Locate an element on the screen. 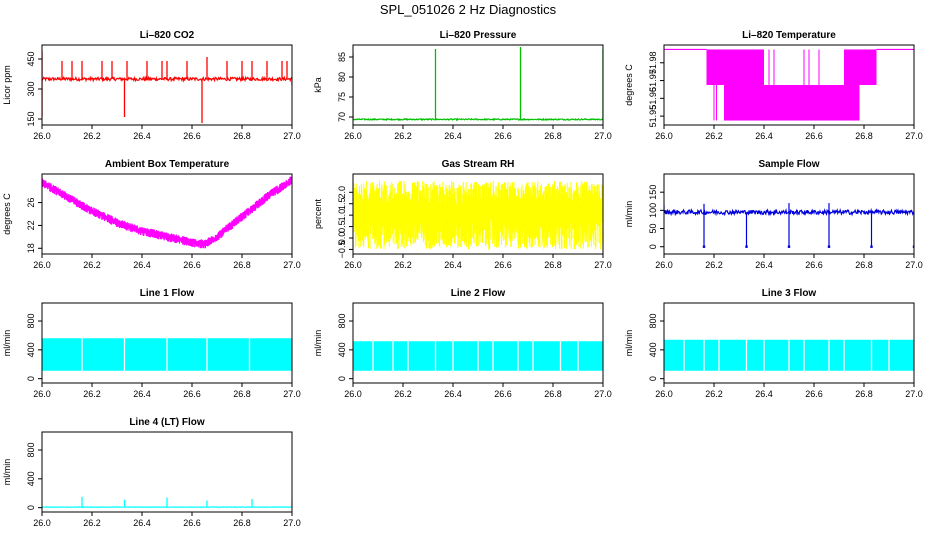 The width and height of the screenshot is (936, 545). panel-title-pressure: Li–820 Pressure is located at coordinates (478, 35).